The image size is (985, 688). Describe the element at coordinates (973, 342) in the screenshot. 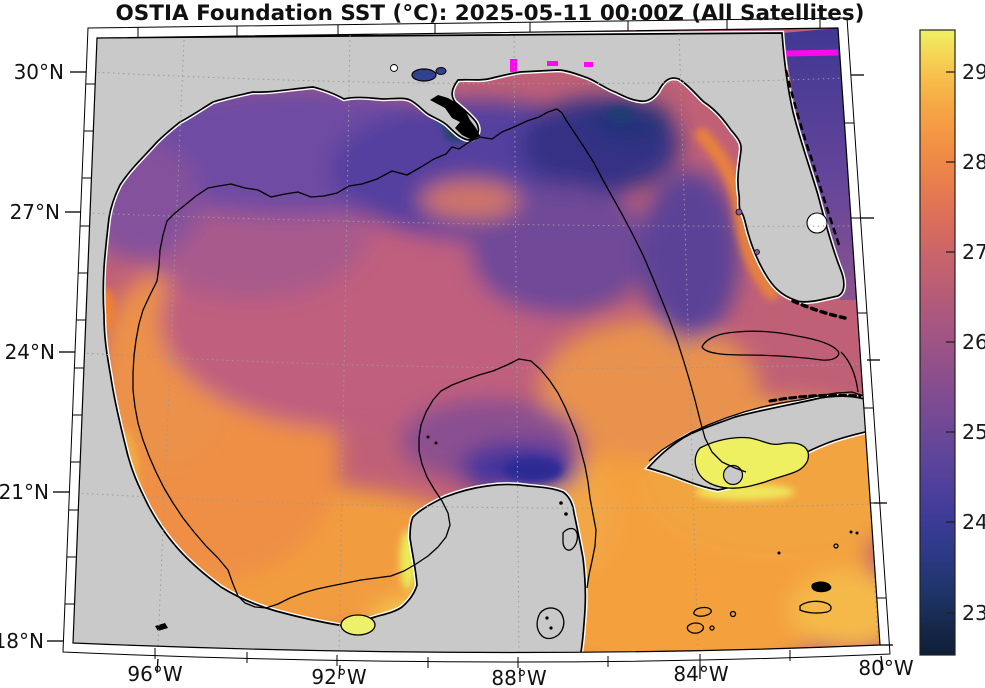

I see `colorbar-label-26: 26` at that location.